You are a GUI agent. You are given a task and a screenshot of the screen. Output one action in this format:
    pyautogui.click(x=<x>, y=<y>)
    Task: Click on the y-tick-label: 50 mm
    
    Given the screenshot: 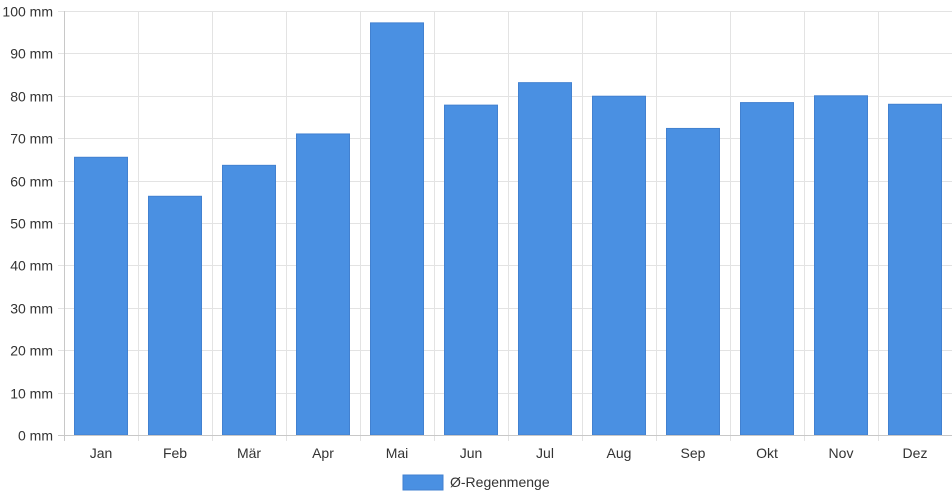 What is the action you would take?
    pyautogui.click(x=31, y=224)
    